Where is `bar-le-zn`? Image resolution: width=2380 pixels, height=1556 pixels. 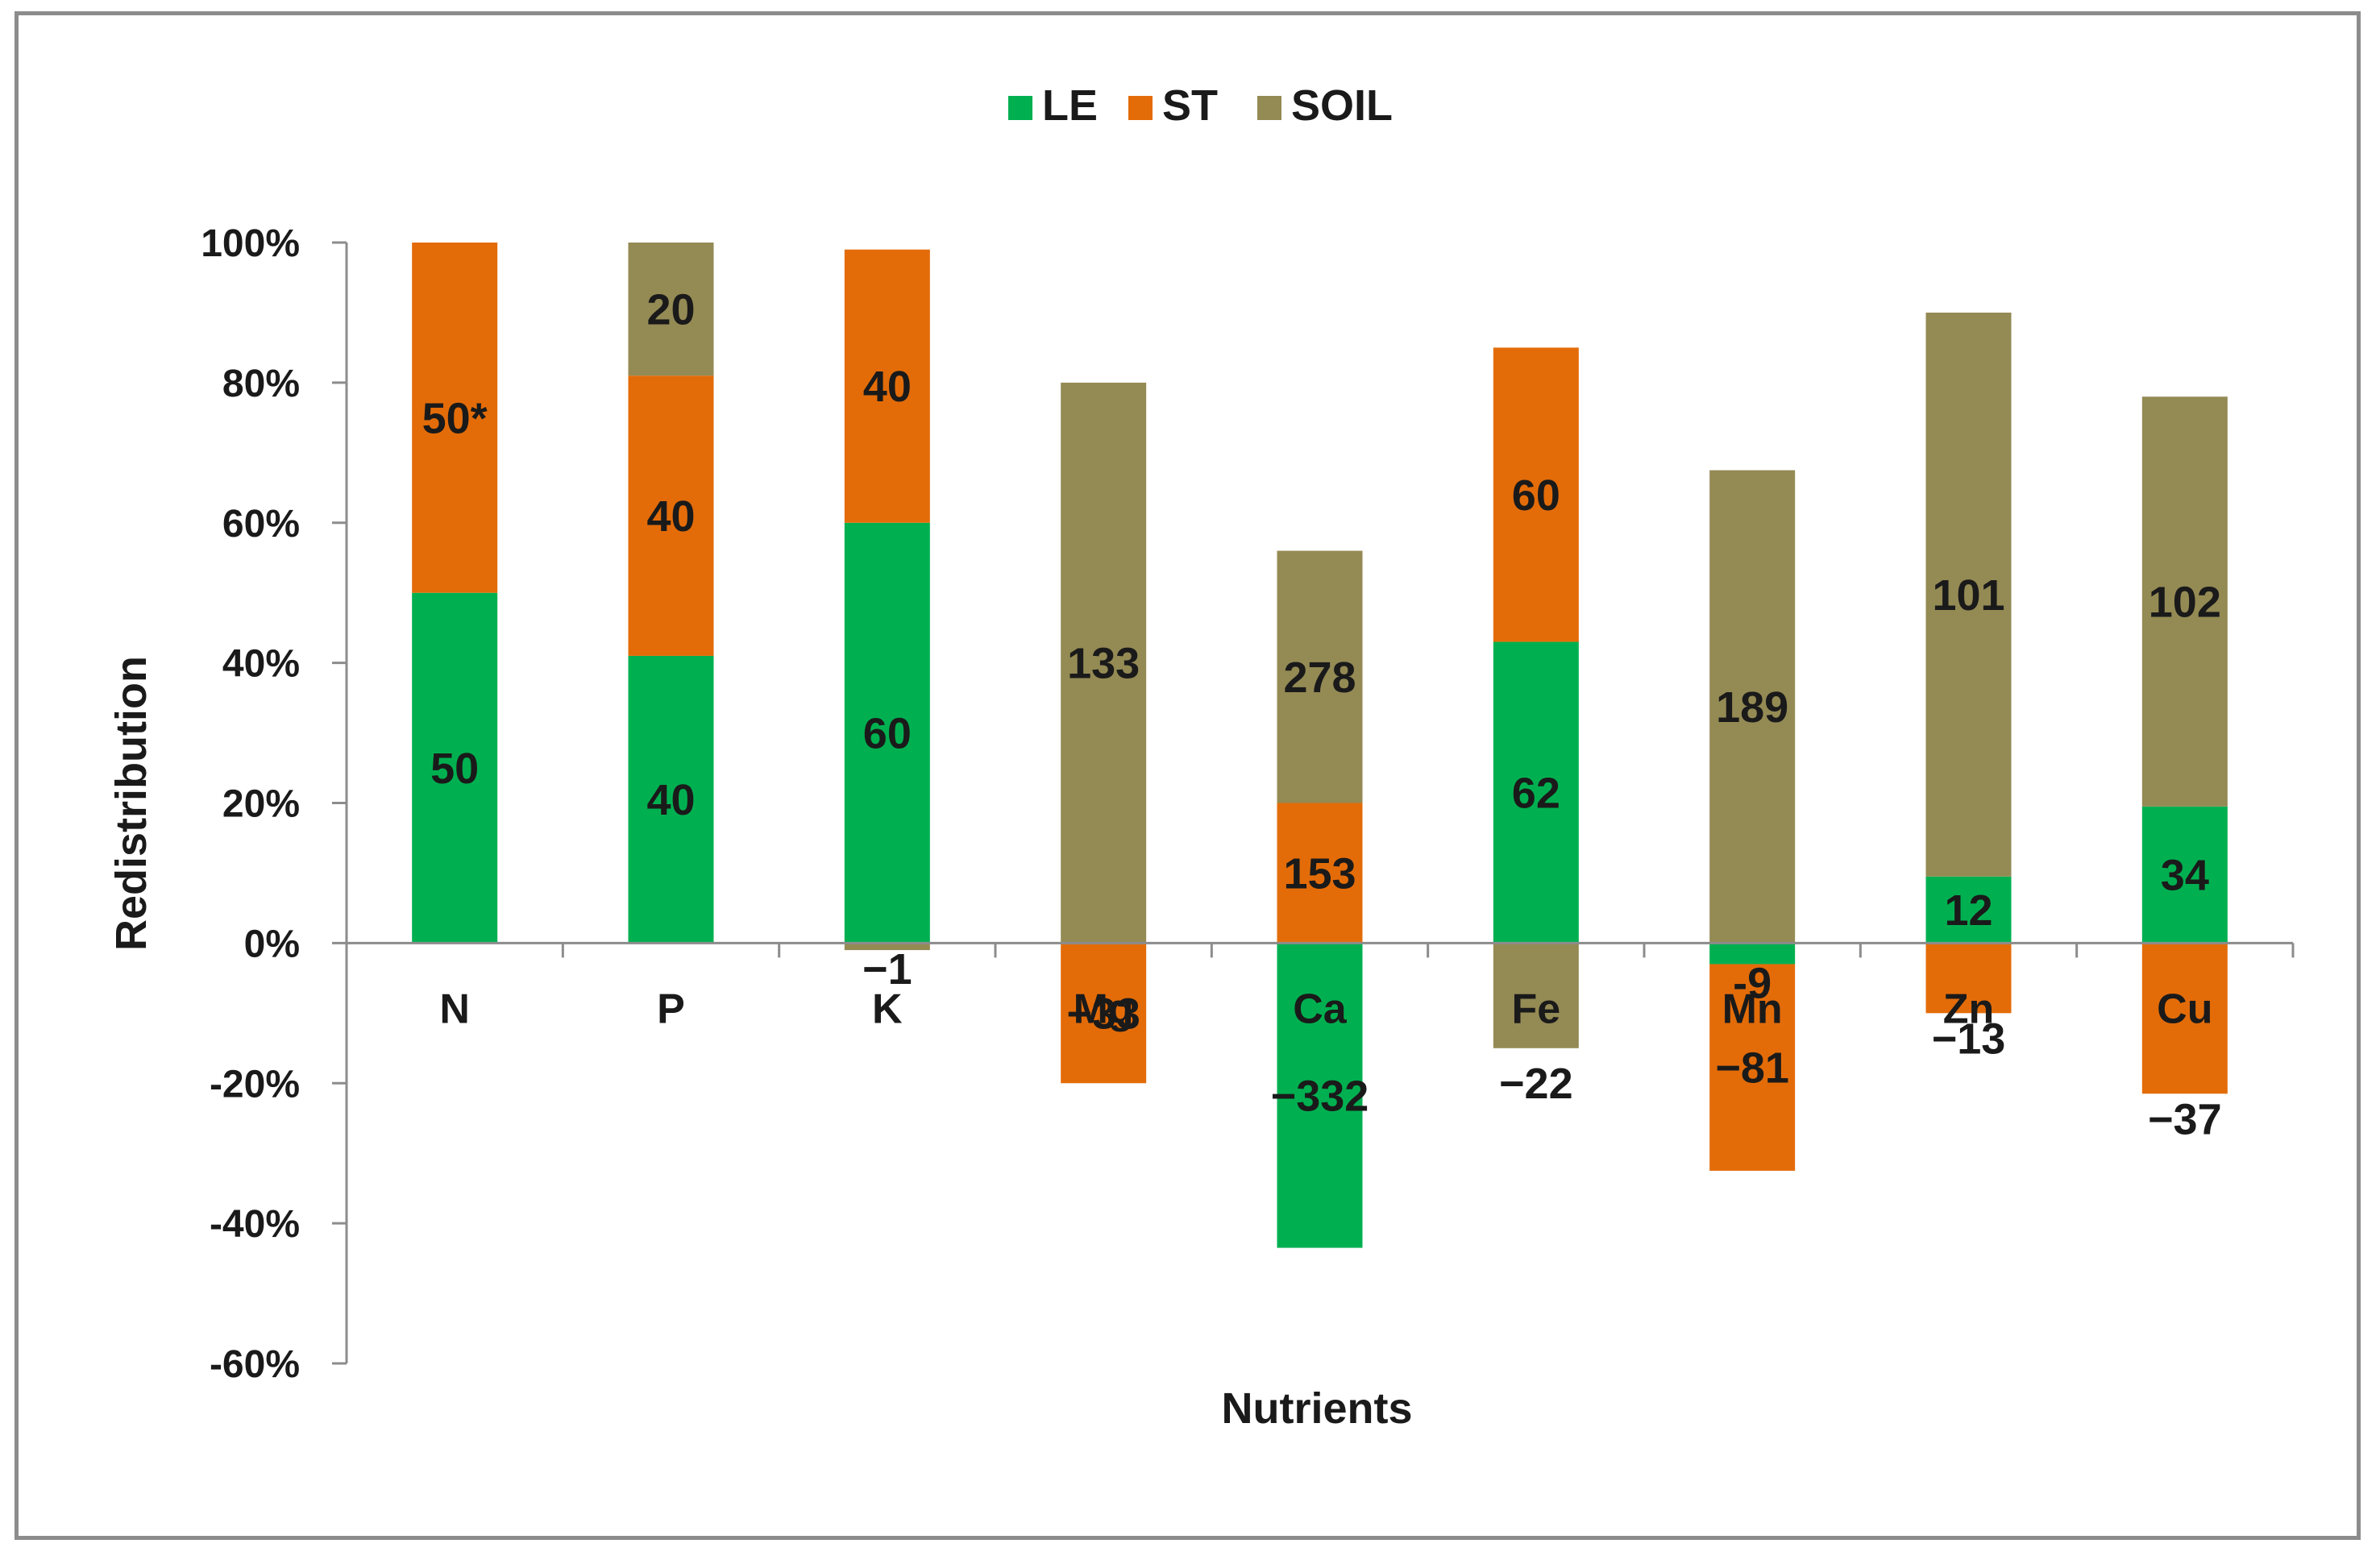 bar-le-zn is located at coordinates (1968, 910).